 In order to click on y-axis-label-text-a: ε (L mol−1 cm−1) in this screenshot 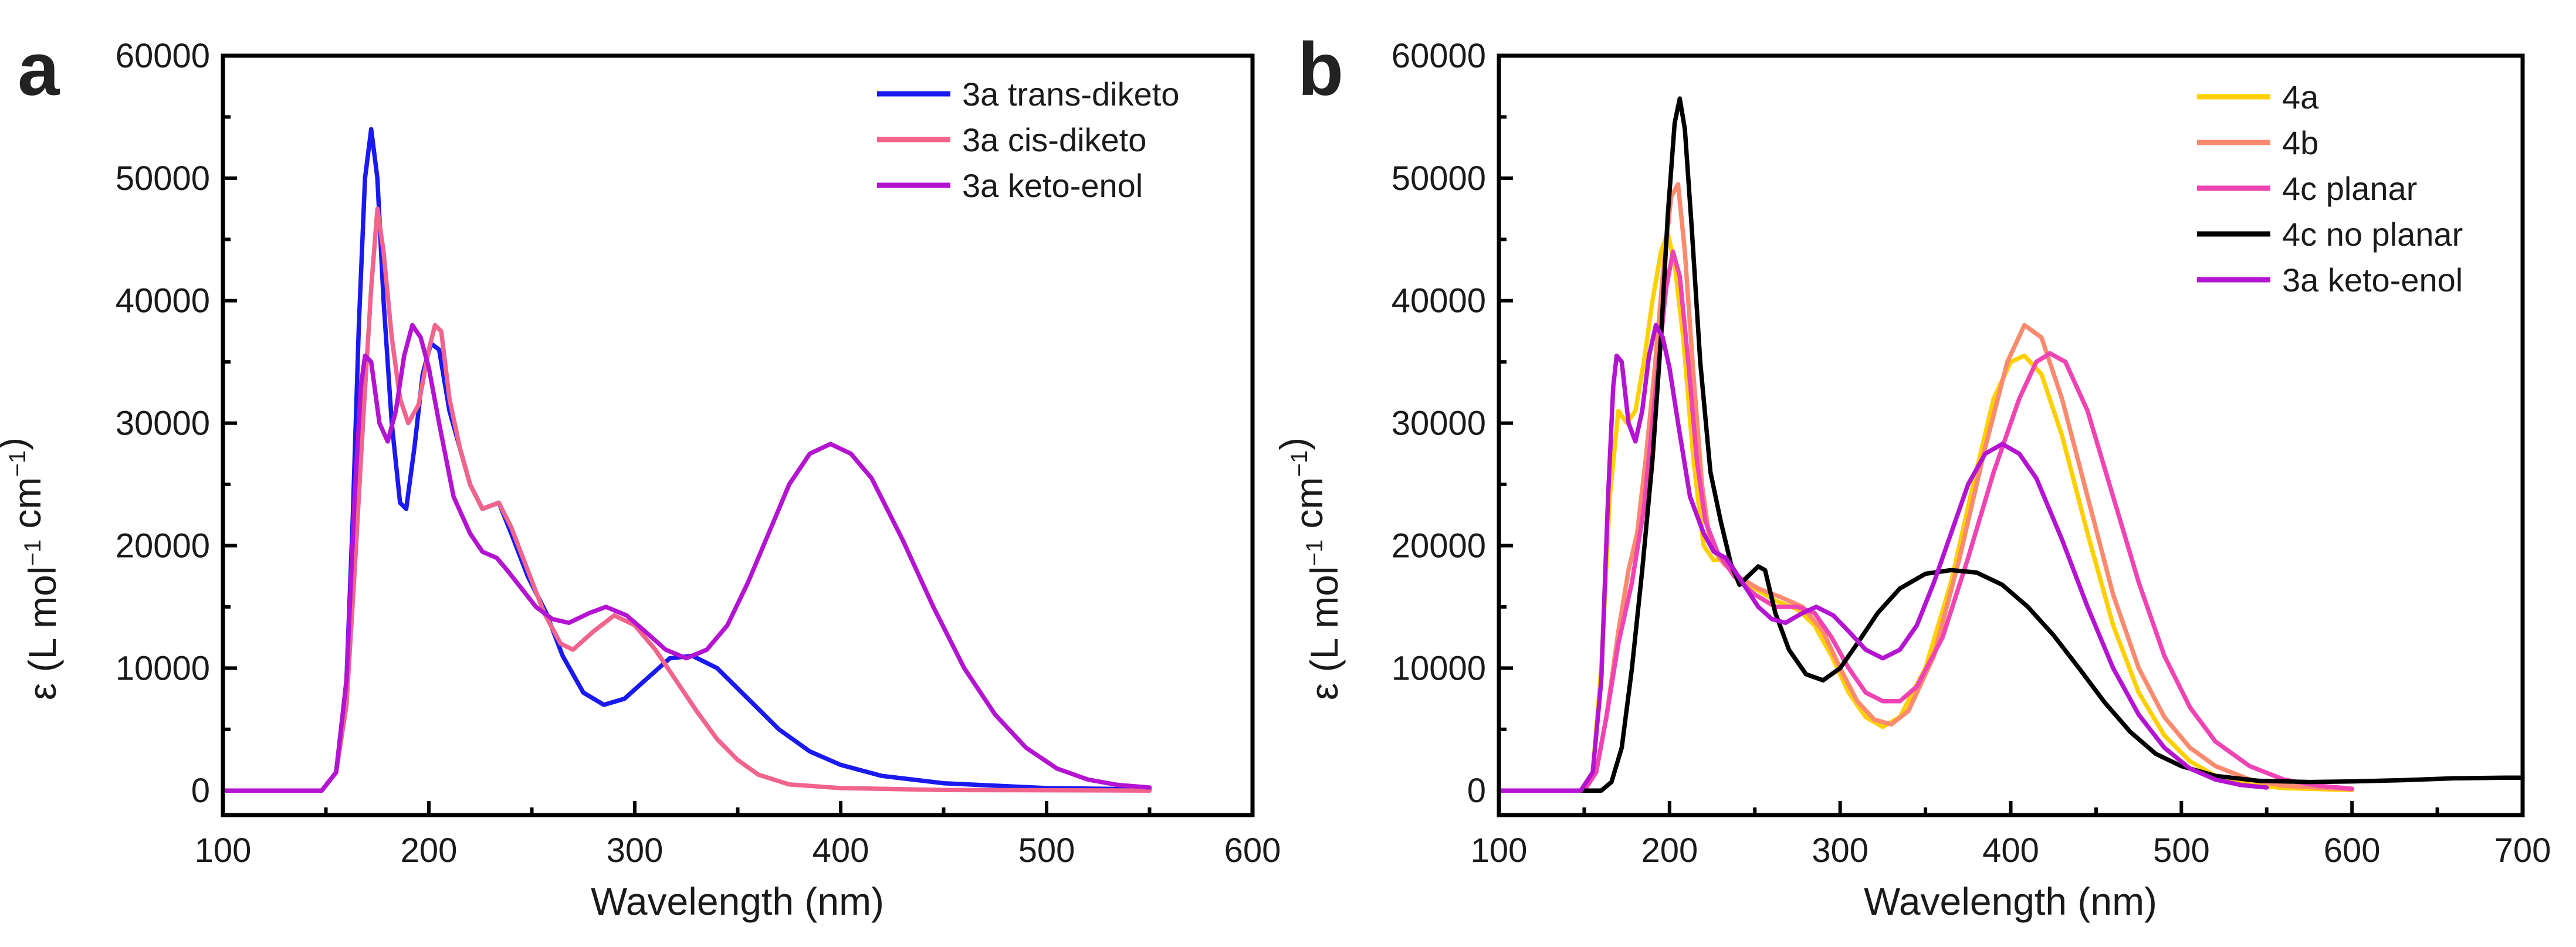, I will do `click(32, 569)`.